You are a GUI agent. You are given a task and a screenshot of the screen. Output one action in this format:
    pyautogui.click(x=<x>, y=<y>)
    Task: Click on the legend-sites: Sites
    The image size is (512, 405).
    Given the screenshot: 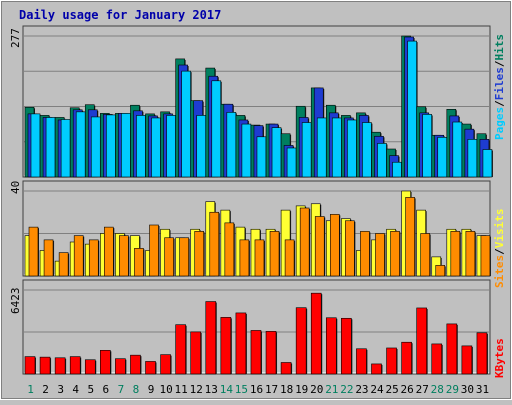 What is the action you would take?
    pyautogui.click(x=499, y=271)
    